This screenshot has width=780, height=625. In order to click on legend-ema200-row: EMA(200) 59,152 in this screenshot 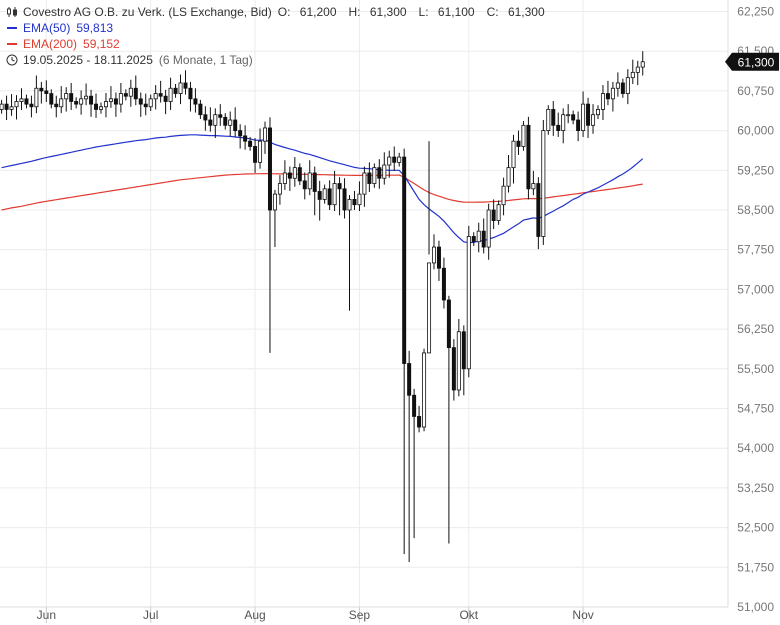, I will do `click(281, 44)`.